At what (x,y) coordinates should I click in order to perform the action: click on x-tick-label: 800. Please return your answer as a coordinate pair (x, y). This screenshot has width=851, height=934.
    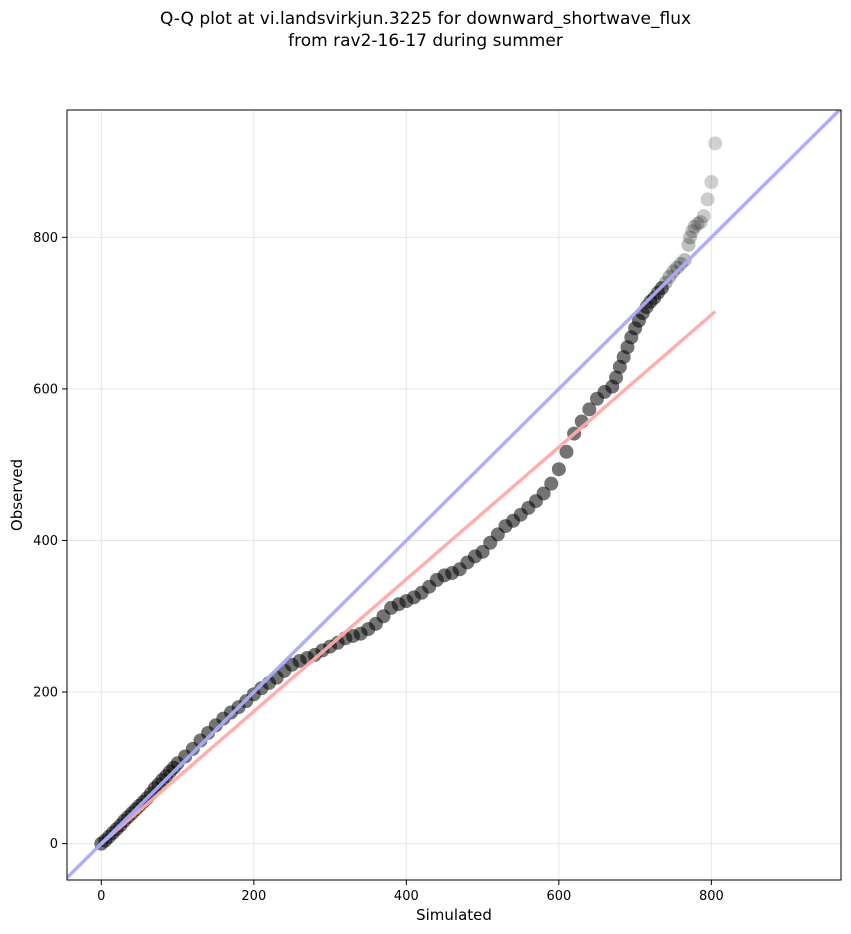
    Looking at the image, I should click on (711, 896).